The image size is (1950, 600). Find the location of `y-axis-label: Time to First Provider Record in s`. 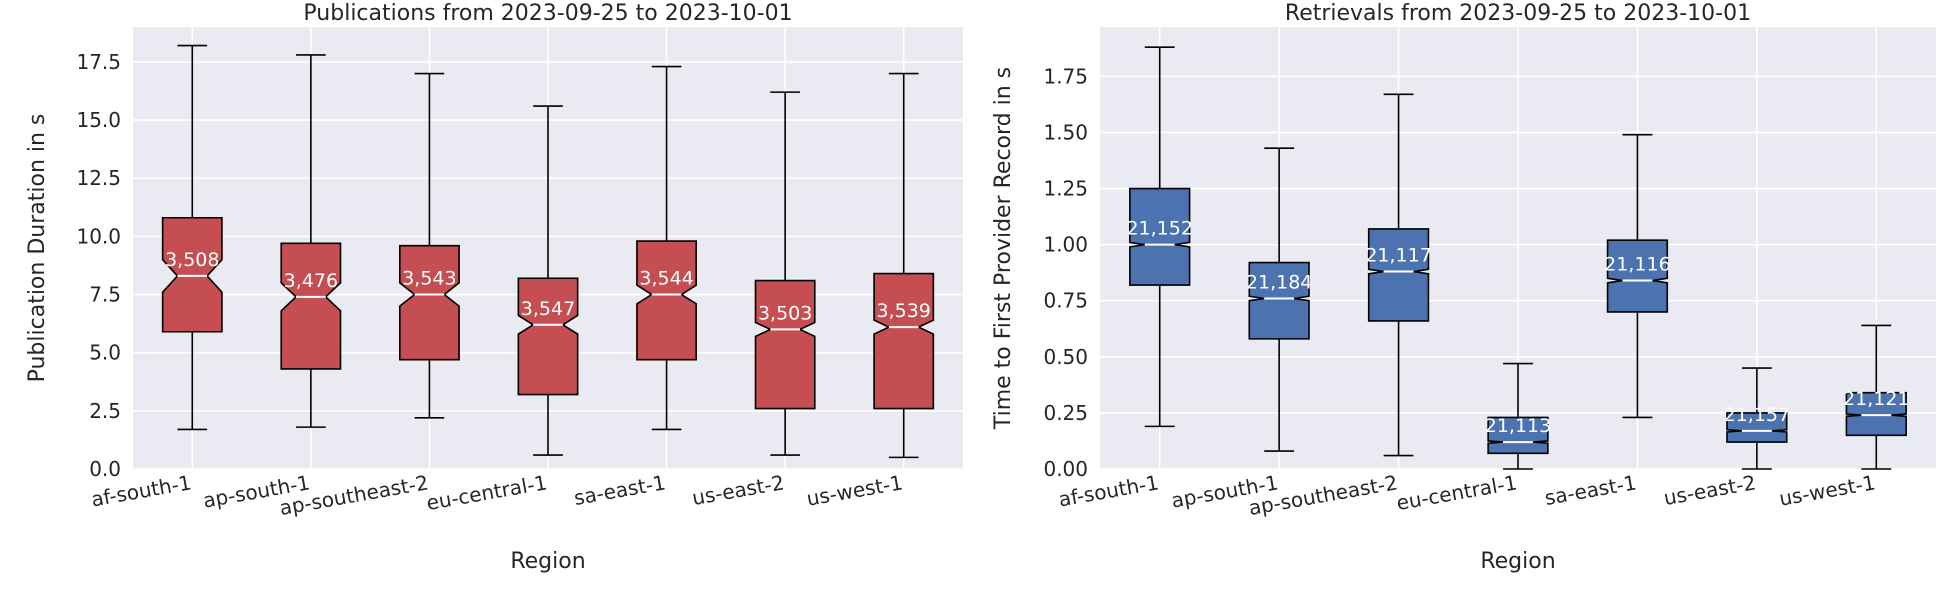

y-axis-label: Time to First Provider Record in s is located at coordinates (1003, 248).